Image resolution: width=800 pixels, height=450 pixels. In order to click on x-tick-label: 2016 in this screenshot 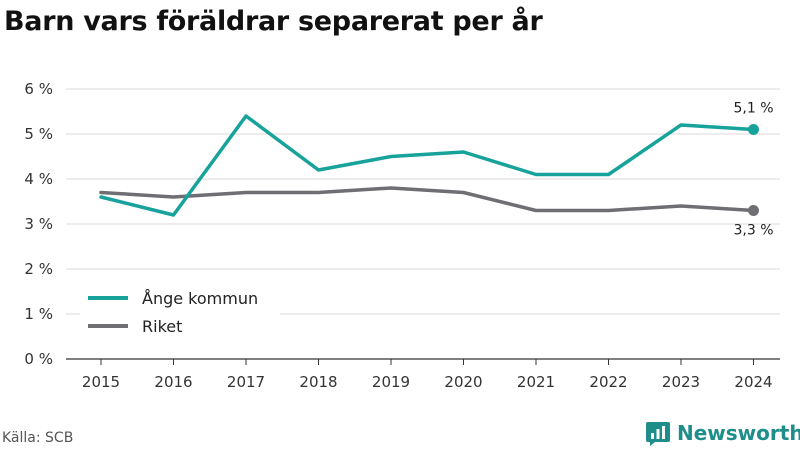, I will do `click(173, 382)`.